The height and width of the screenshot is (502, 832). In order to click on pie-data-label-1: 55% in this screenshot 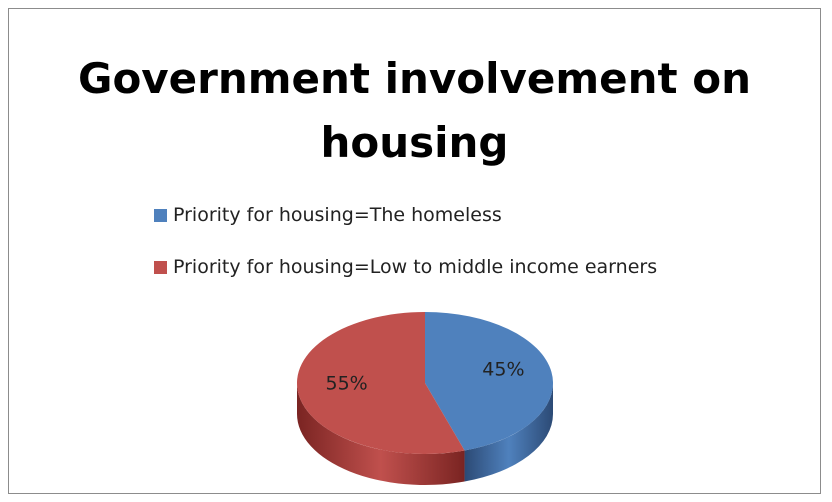, I will do `click(346, 383)`.